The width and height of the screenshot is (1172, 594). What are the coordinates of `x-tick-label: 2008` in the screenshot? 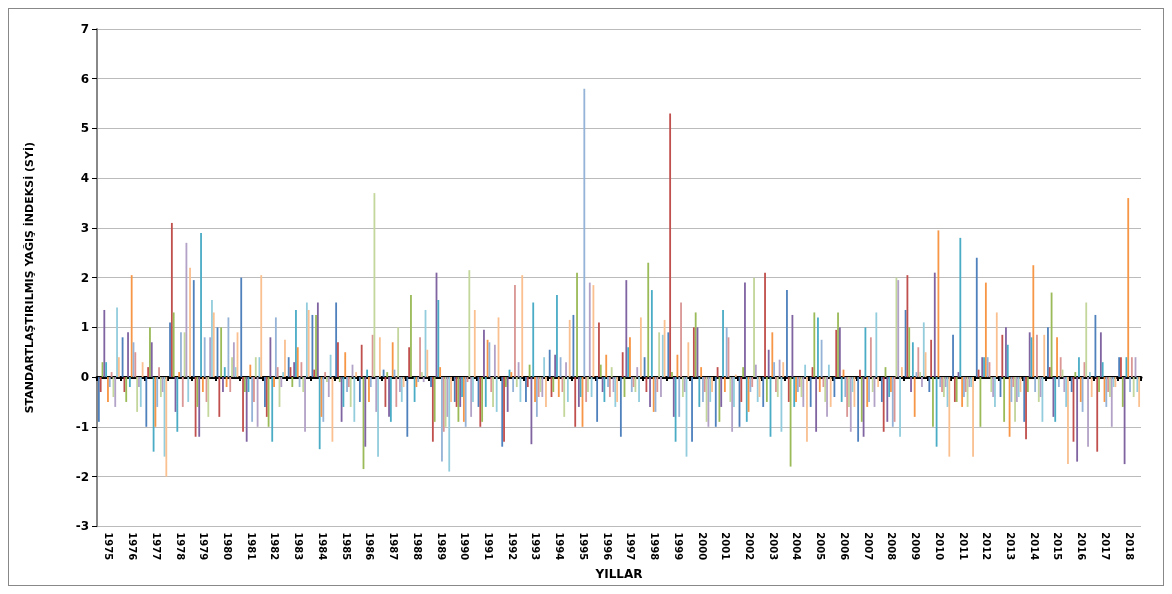 It's located at (892, 546).